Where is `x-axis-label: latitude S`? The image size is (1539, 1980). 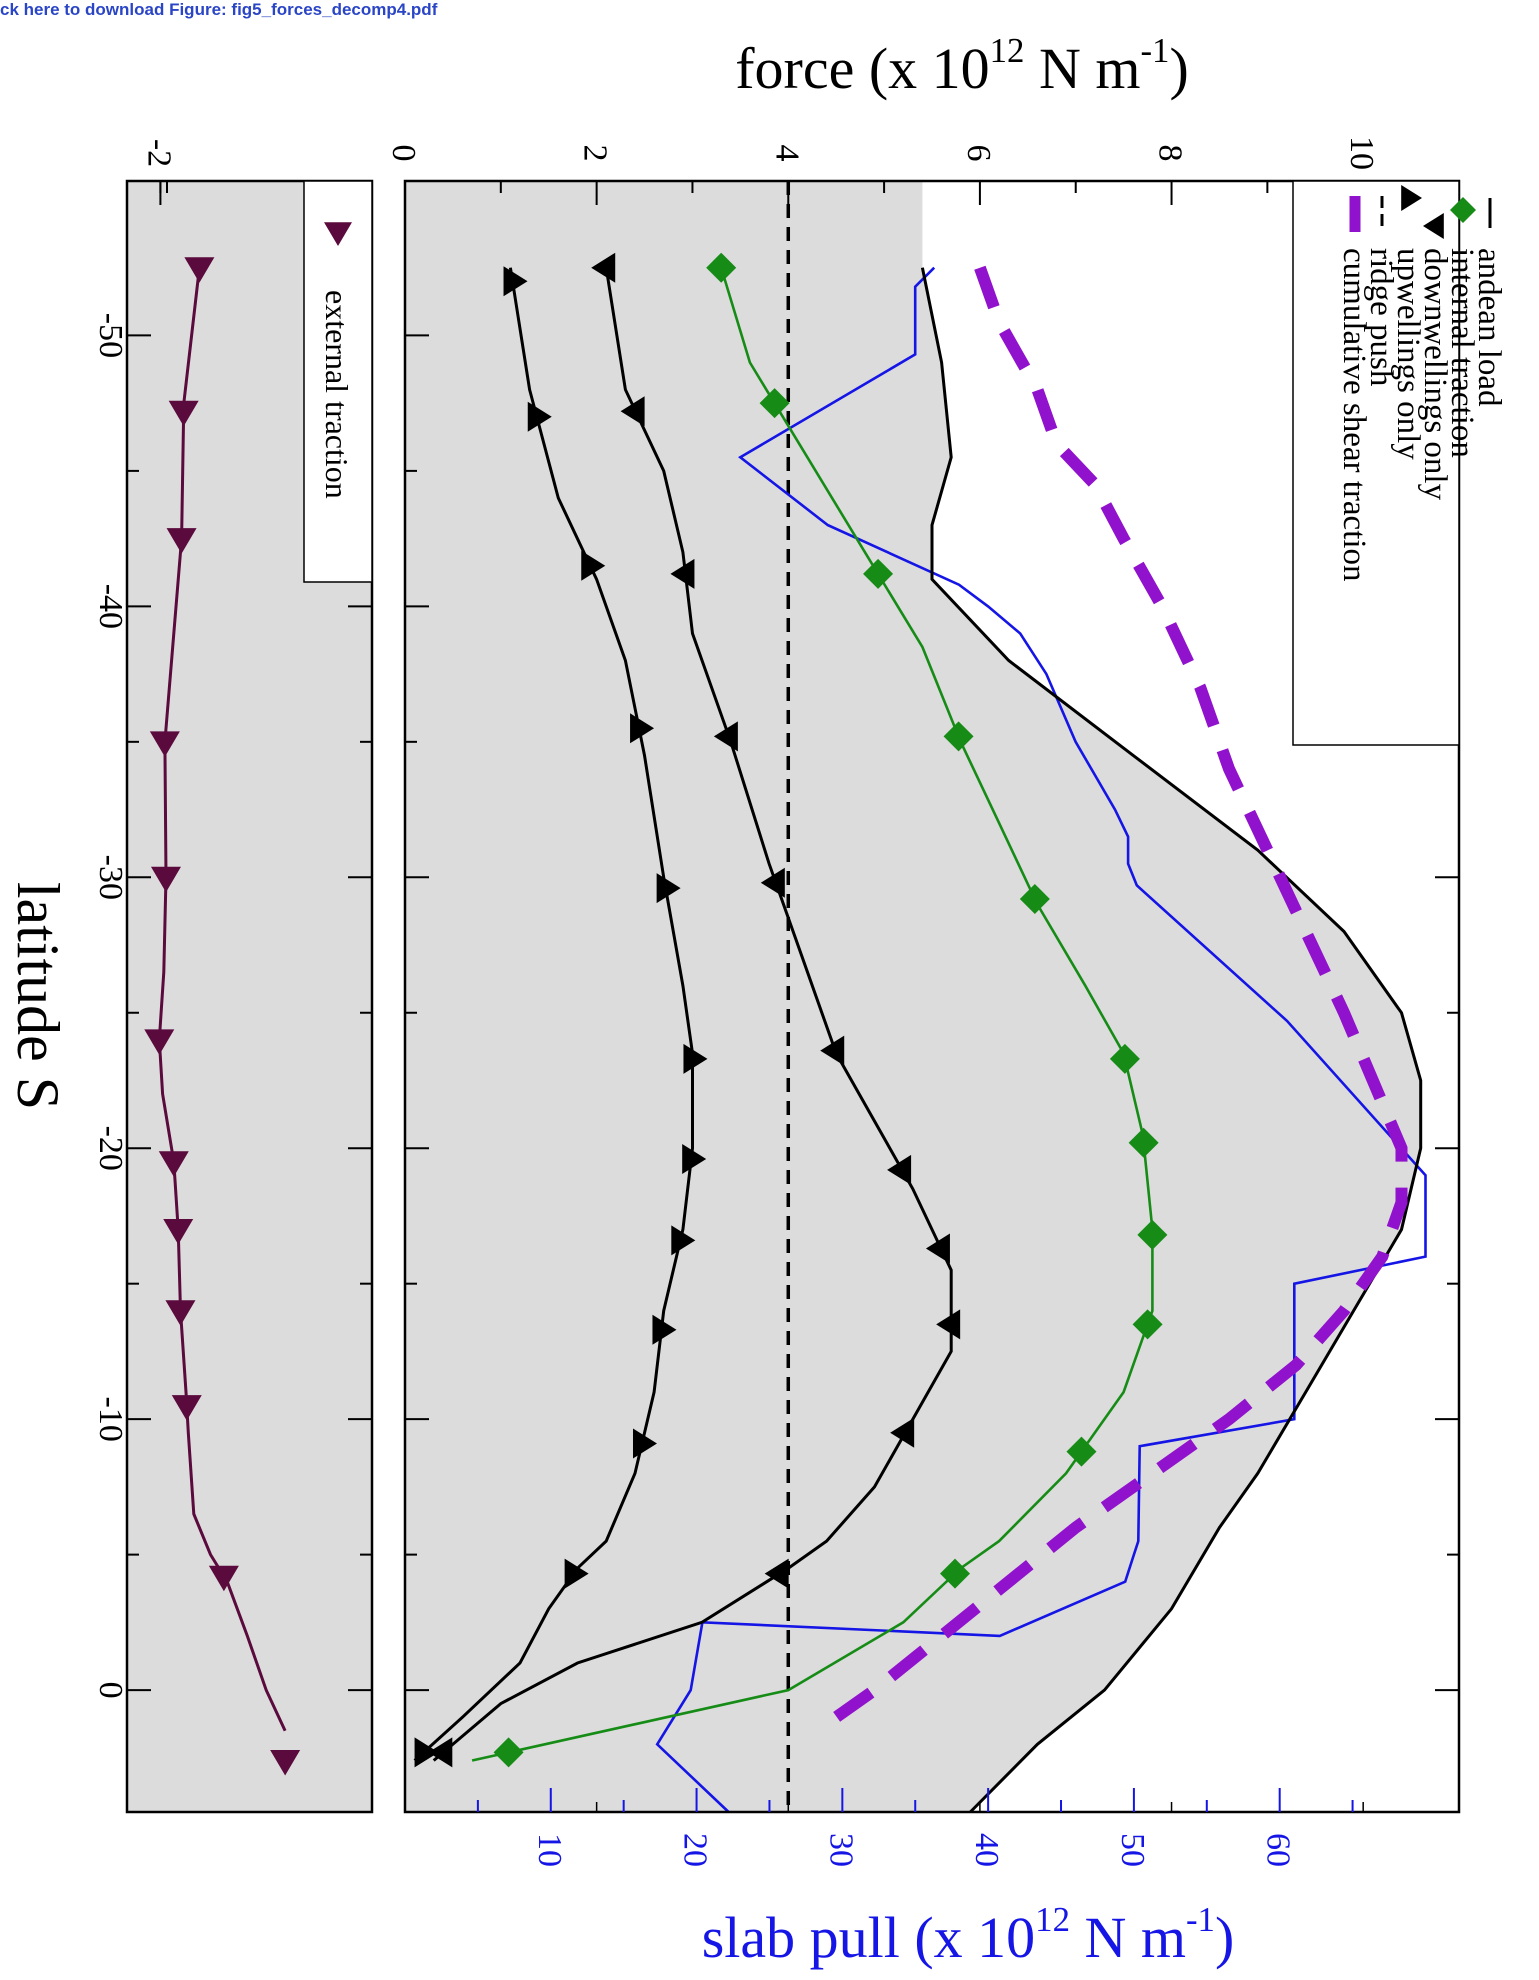
x-axis-label: latitude S is located at coordinates (38, 996).